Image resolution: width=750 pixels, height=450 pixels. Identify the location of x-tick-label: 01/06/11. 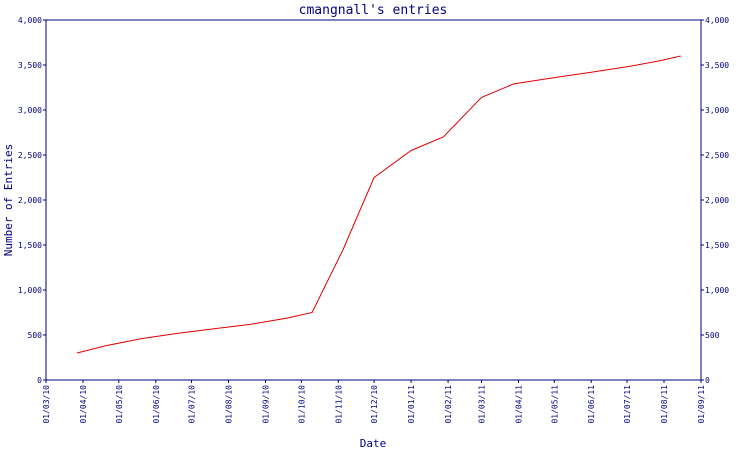
(591, 404).